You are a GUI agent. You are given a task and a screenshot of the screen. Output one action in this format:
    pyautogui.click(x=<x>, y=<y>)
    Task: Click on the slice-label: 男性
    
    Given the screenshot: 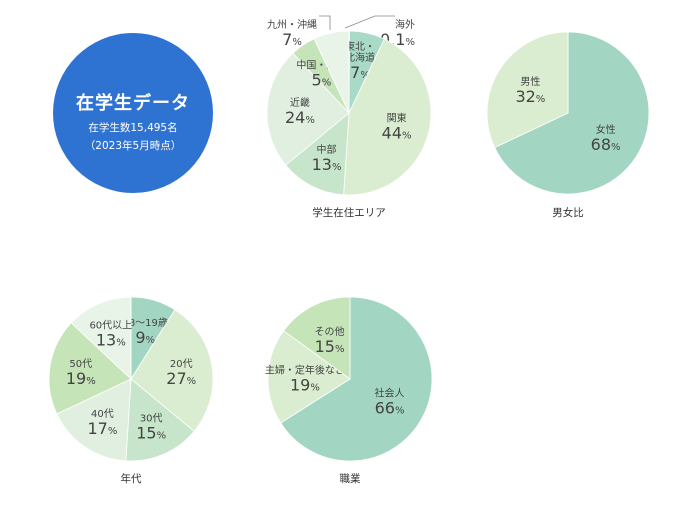 What is the action you would take?
    pyautogui.click(x=530, y=81)
    